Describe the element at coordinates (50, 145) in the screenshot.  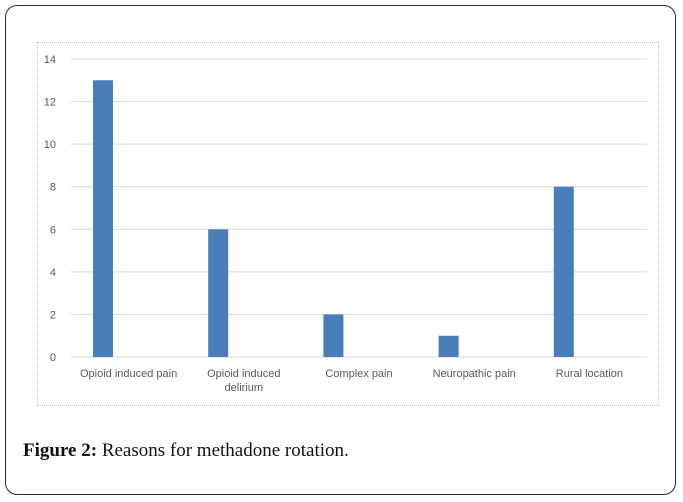
I see `y-tick-label-5: 10` at that location.